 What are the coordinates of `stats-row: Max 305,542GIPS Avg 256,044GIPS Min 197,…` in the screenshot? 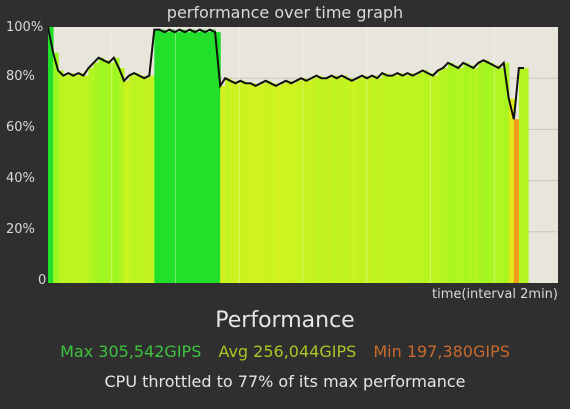 It's located at (285, 351).